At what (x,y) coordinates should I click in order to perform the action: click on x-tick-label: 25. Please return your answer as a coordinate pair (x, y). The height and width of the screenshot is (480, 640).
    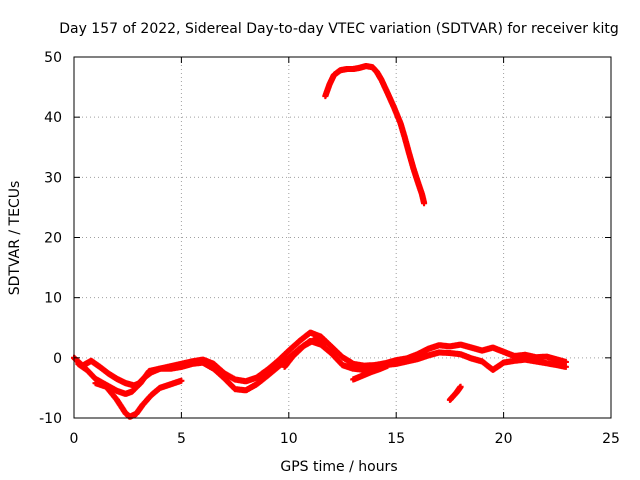
    Looking at the image, I should click on (611, 439).